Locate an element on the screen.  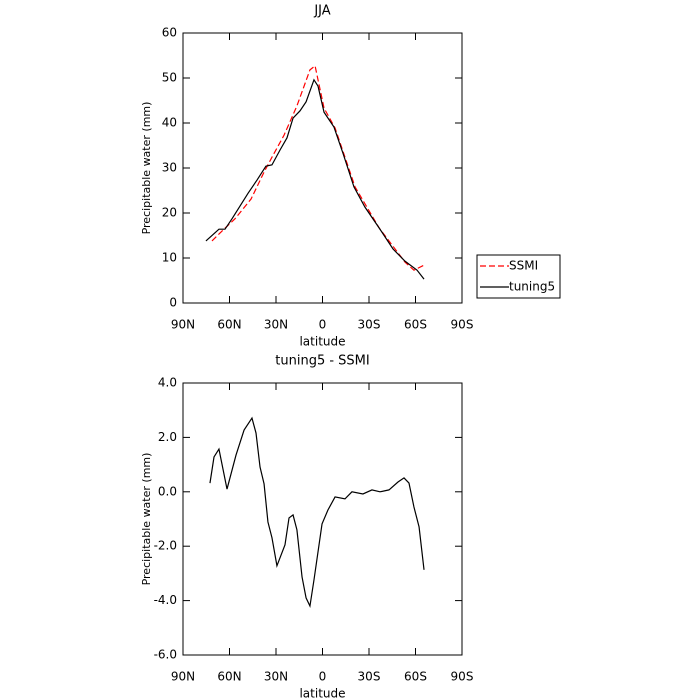
y-tick-label: 2.0 is located at coordinates (167, 437).